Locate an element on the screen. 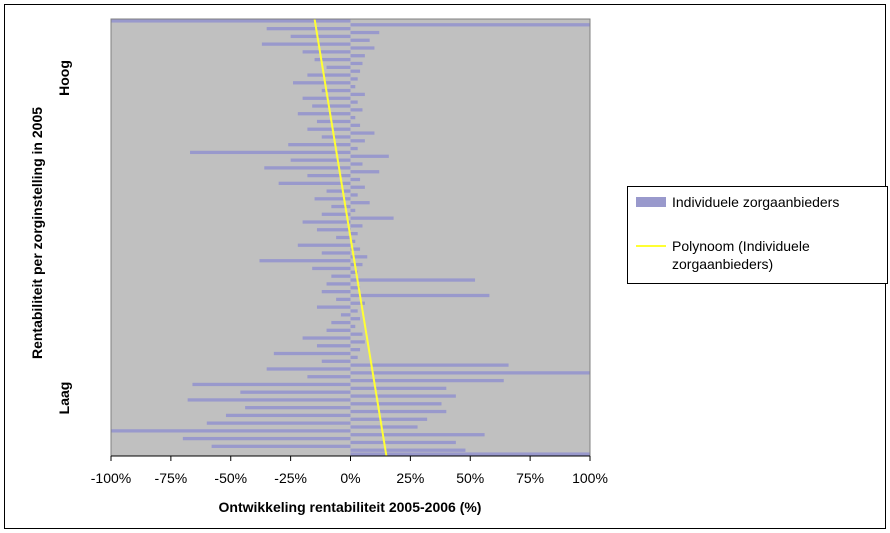 The width and height of the screenshot is (890, 533). legend-label-trend-line2: zorgaanbieders) is located at coordinates (722, 264).